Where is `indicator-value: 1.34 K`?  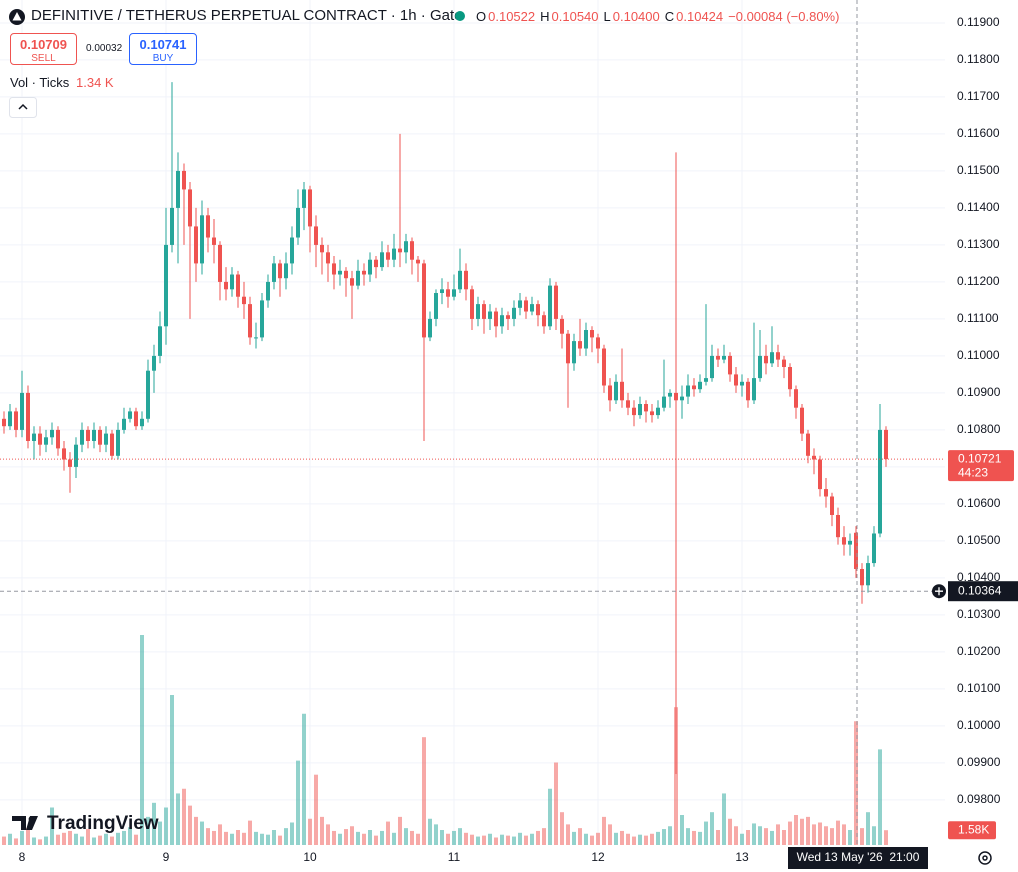 indicator-value: 1.34 K is located at coordinates (95, 82).